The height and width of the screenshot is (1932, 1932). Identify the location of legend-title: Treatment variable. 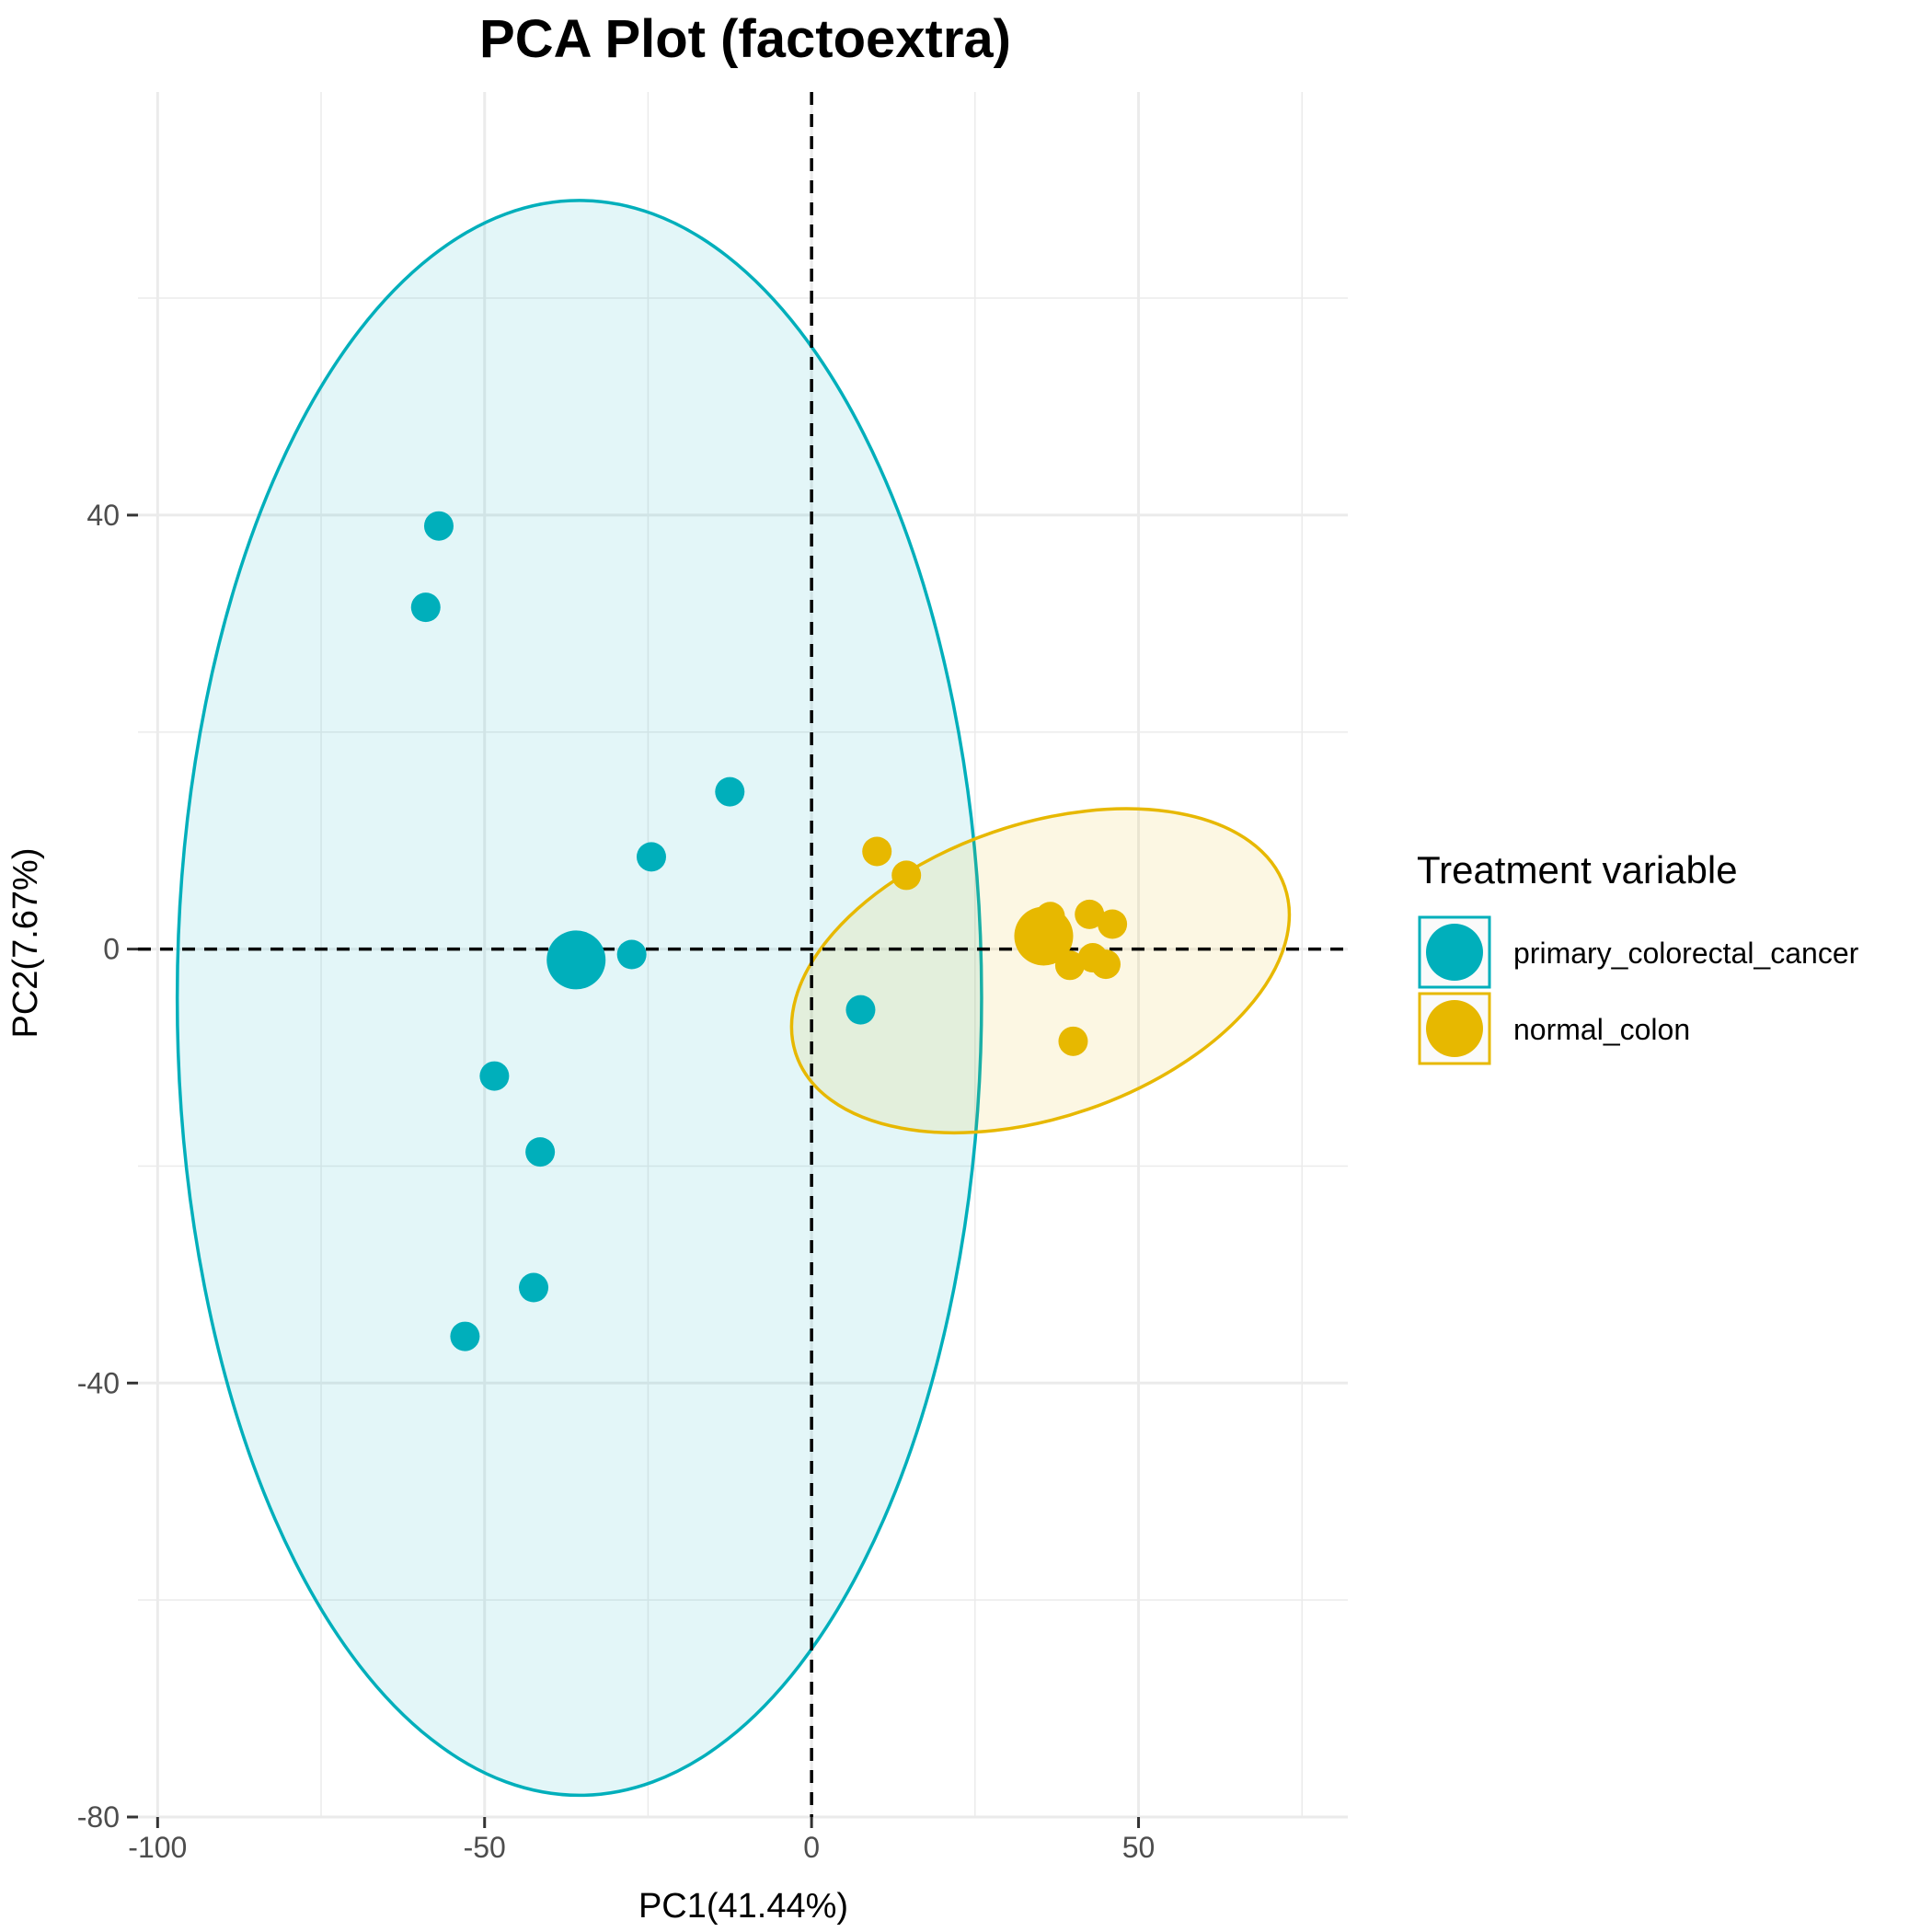
(1577, 869).